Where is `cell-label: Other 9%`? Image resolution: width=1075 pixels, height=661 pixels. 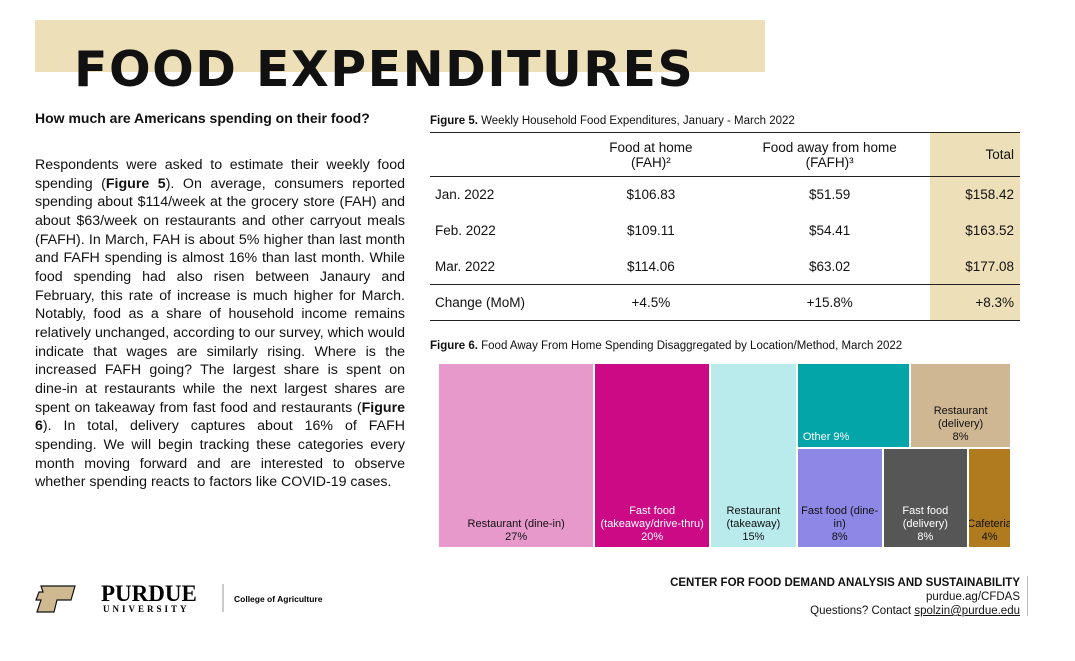 cell-label: Other 9% is located at coordinates (826, 437).